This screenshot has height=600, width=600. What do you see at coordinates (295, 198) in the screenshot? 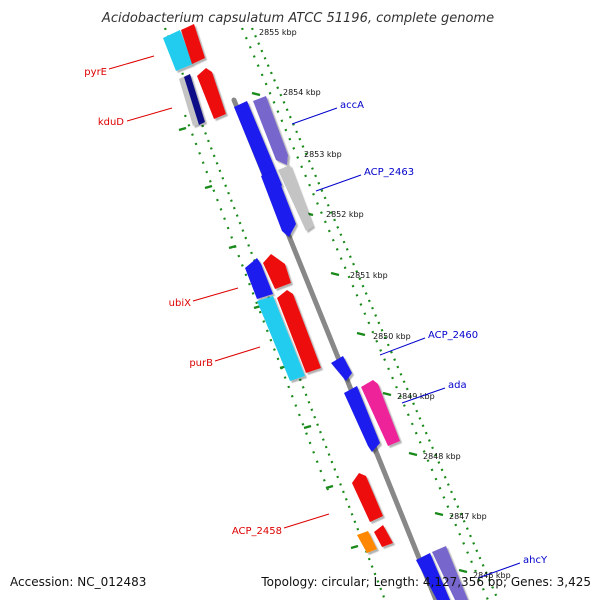
I see `gene-arrow-gray` at bounding box center [295, 198].